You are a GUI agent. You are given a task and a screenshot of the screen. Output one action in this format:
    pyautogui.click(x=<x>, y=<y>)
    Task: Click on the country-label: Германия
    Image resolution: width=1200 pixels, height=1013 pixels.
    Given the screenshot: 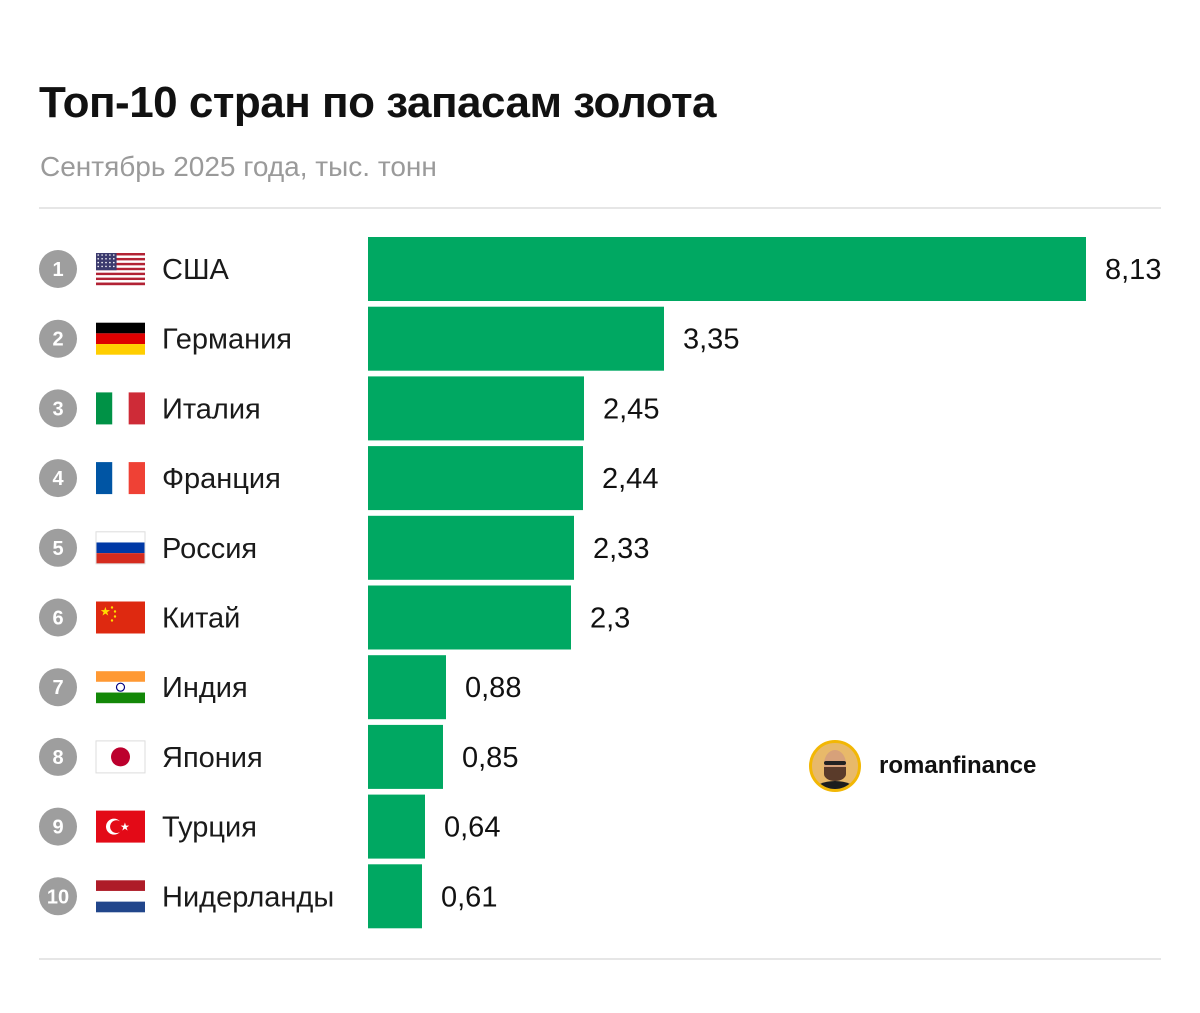 What is the action you would take?
    pyautogui.click(x=227, y=340)
    